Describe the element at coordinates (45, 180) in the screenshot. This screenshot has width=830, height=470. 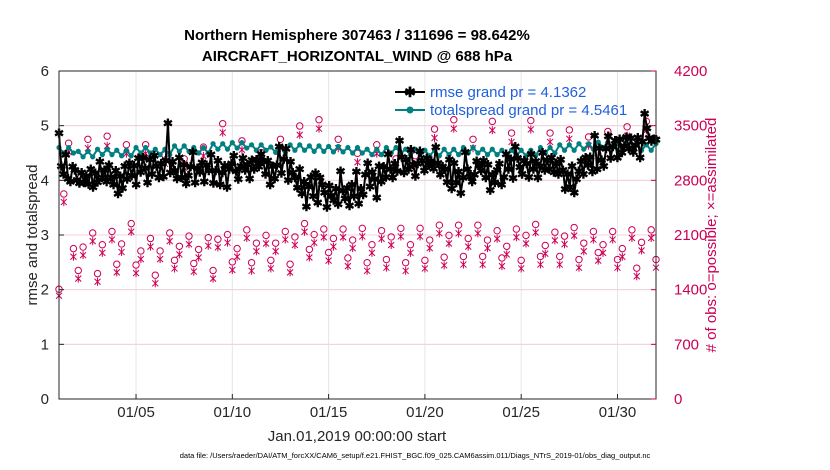
I see `y-tick-label: 4` at that location.